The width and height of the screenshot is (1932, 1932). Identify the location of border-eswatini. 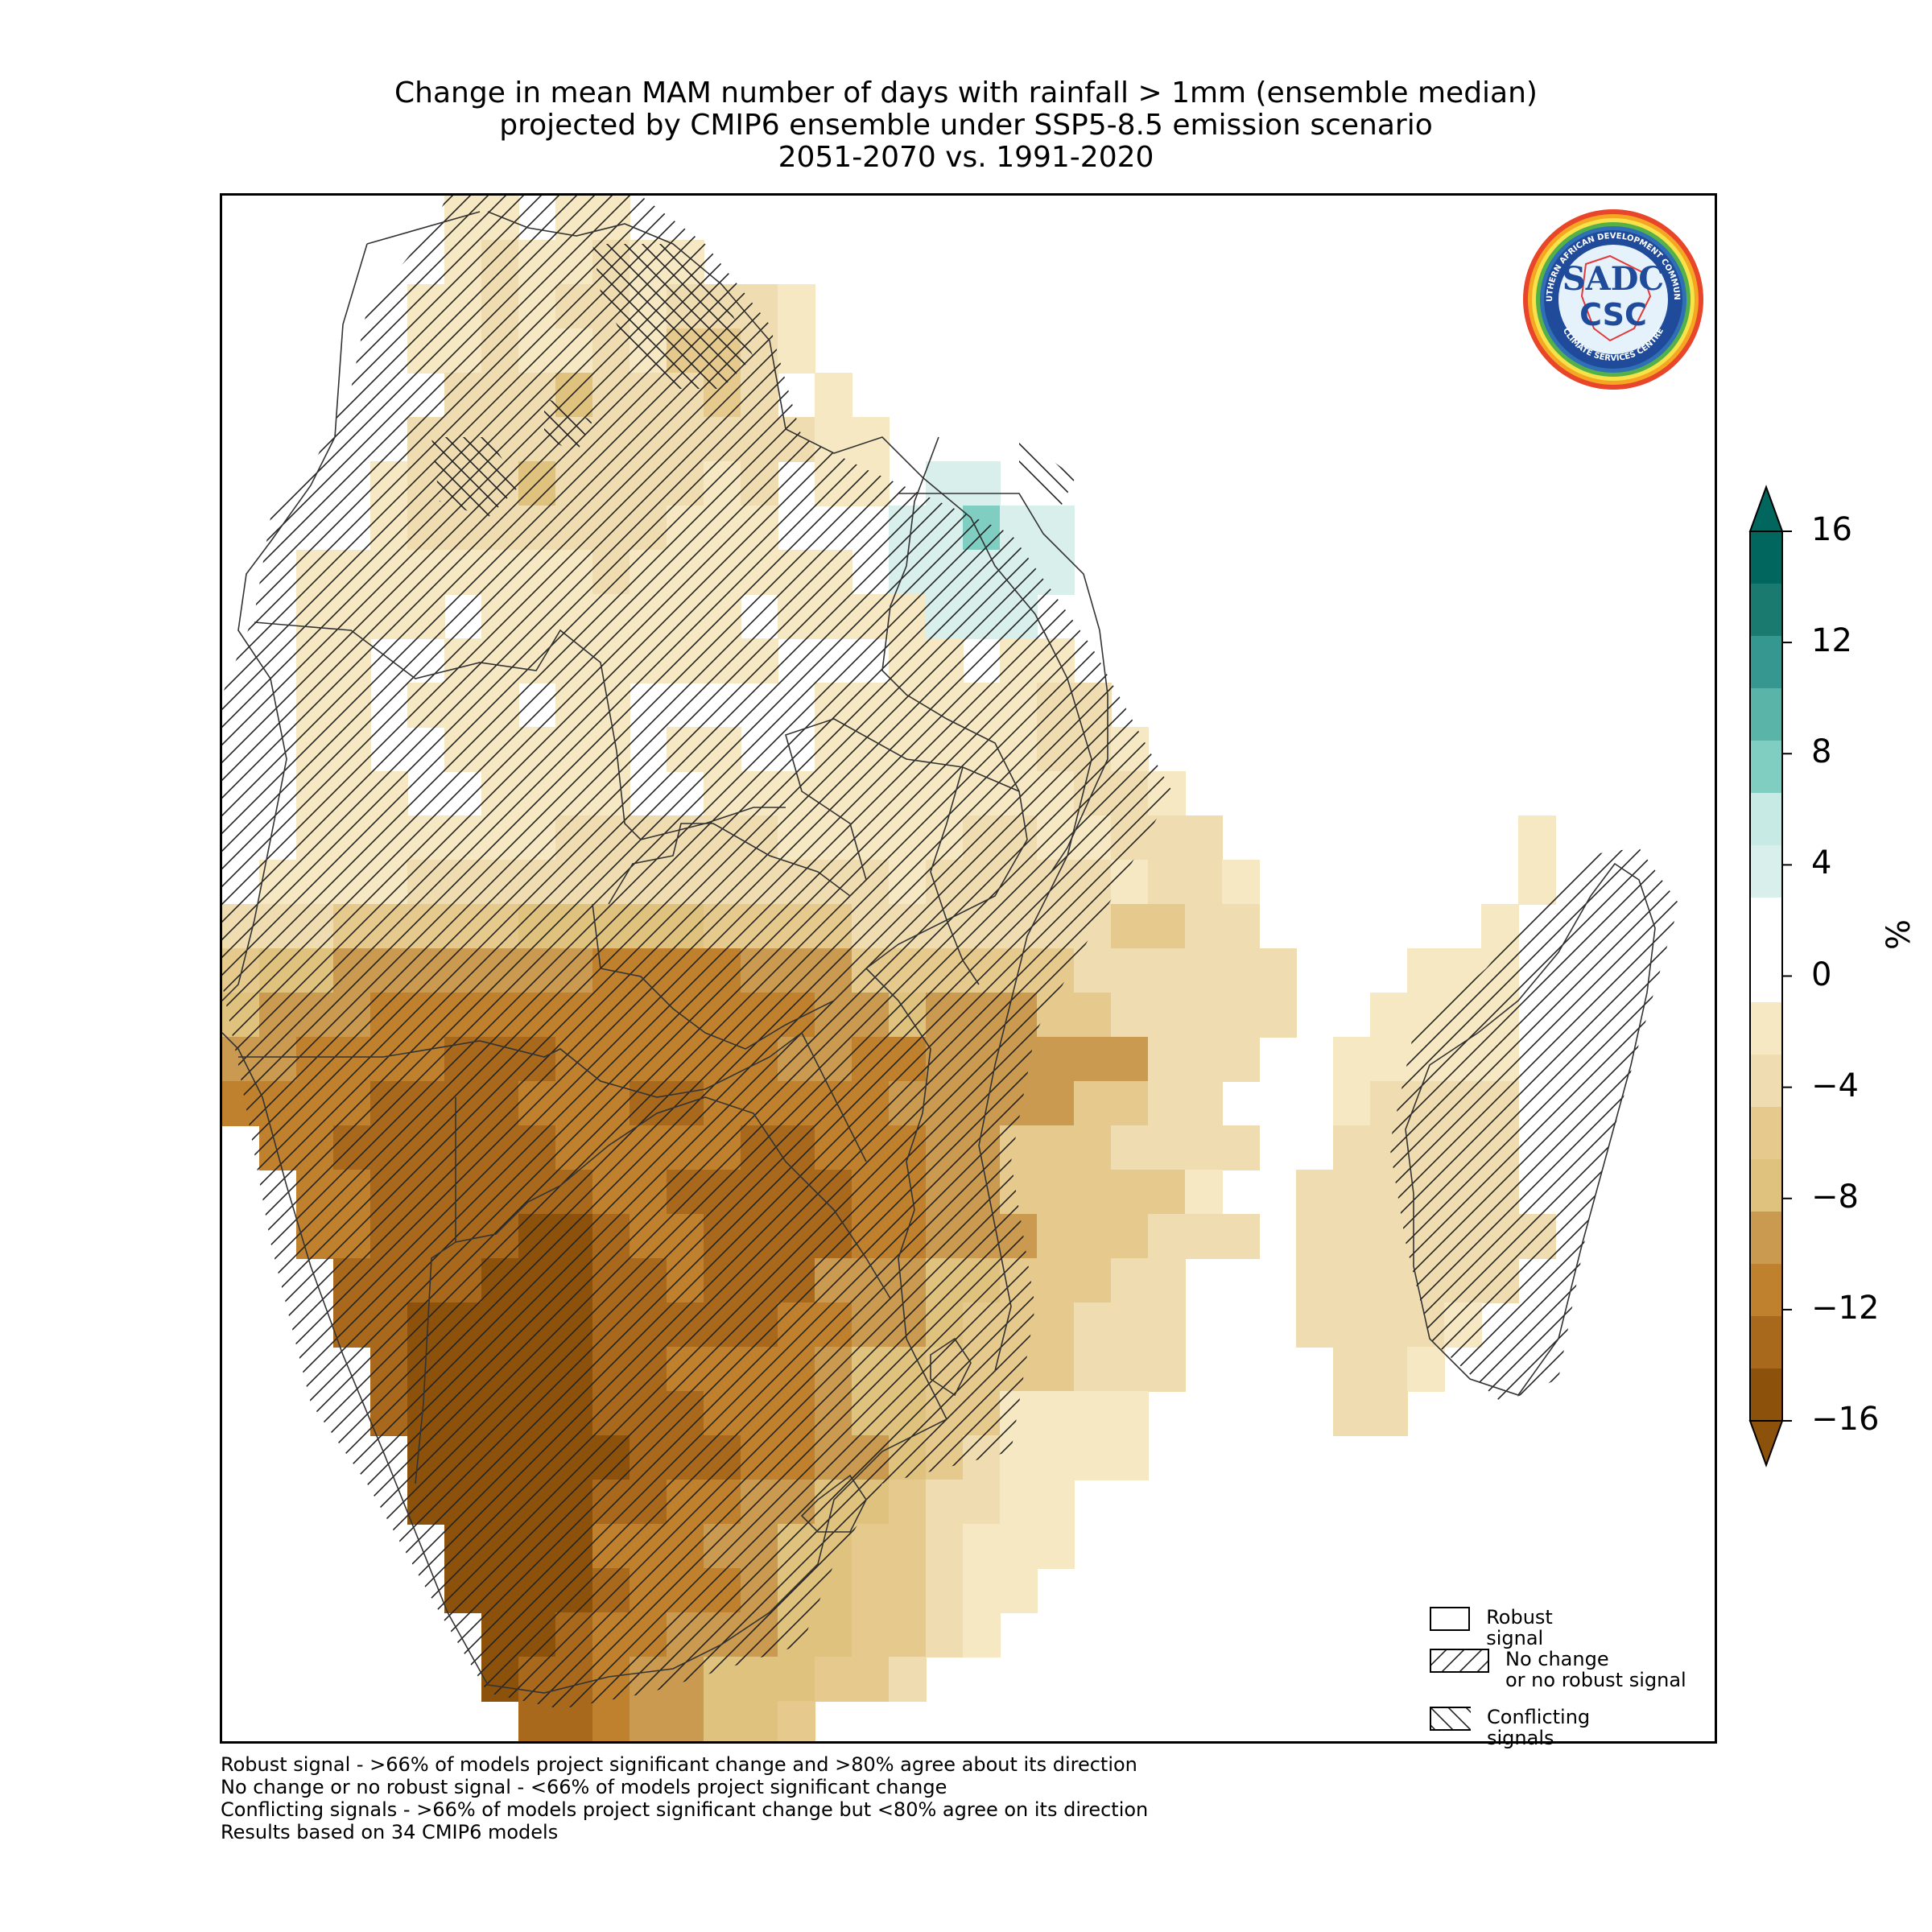
(951, 1367).